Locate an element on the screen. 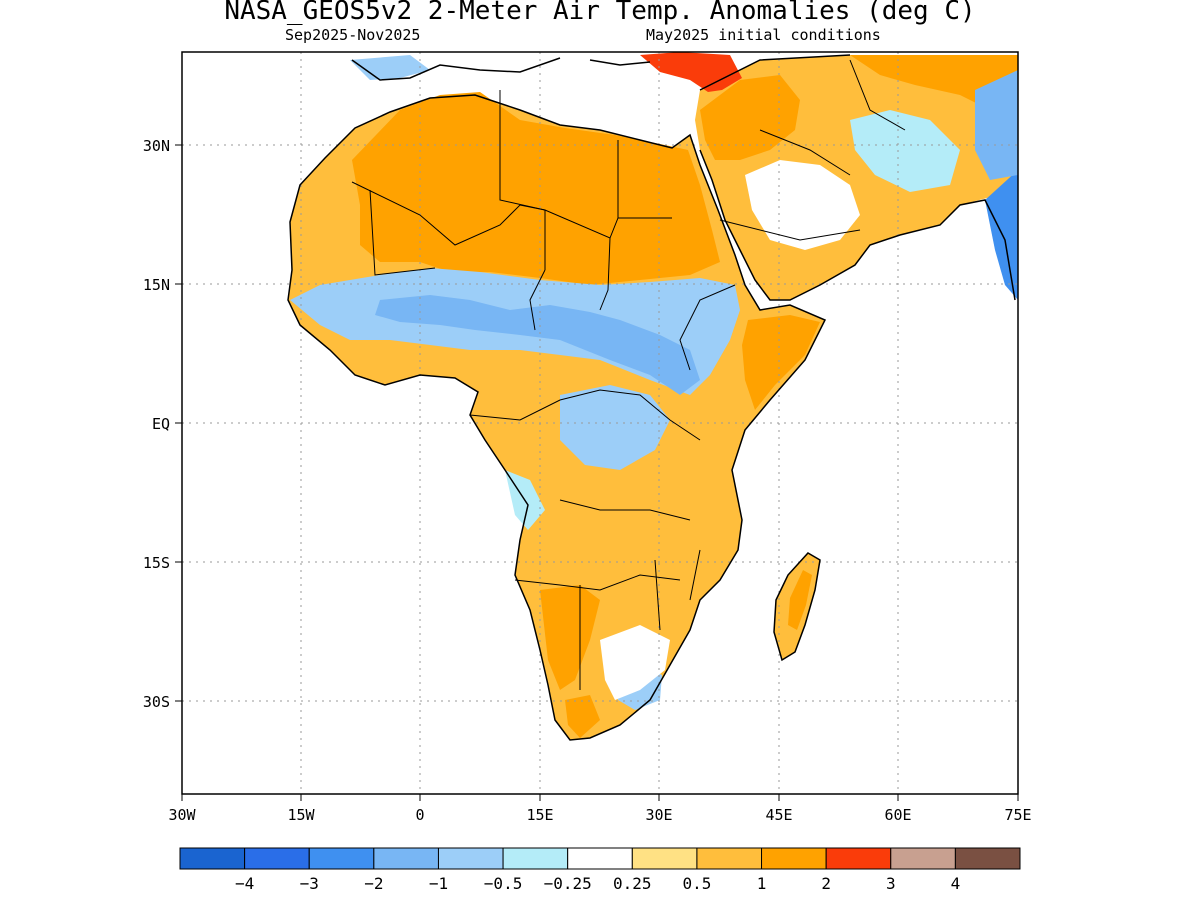 The image size is (1200, 900). lon-tick-label: 30W is located at coordinates (182, 815).